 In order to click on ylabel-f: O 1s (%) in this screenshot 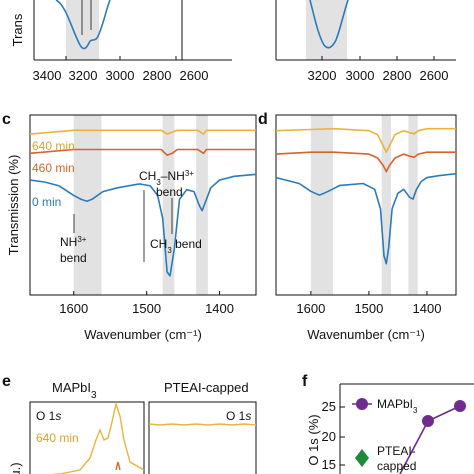, I will do `click(313, 439)`.